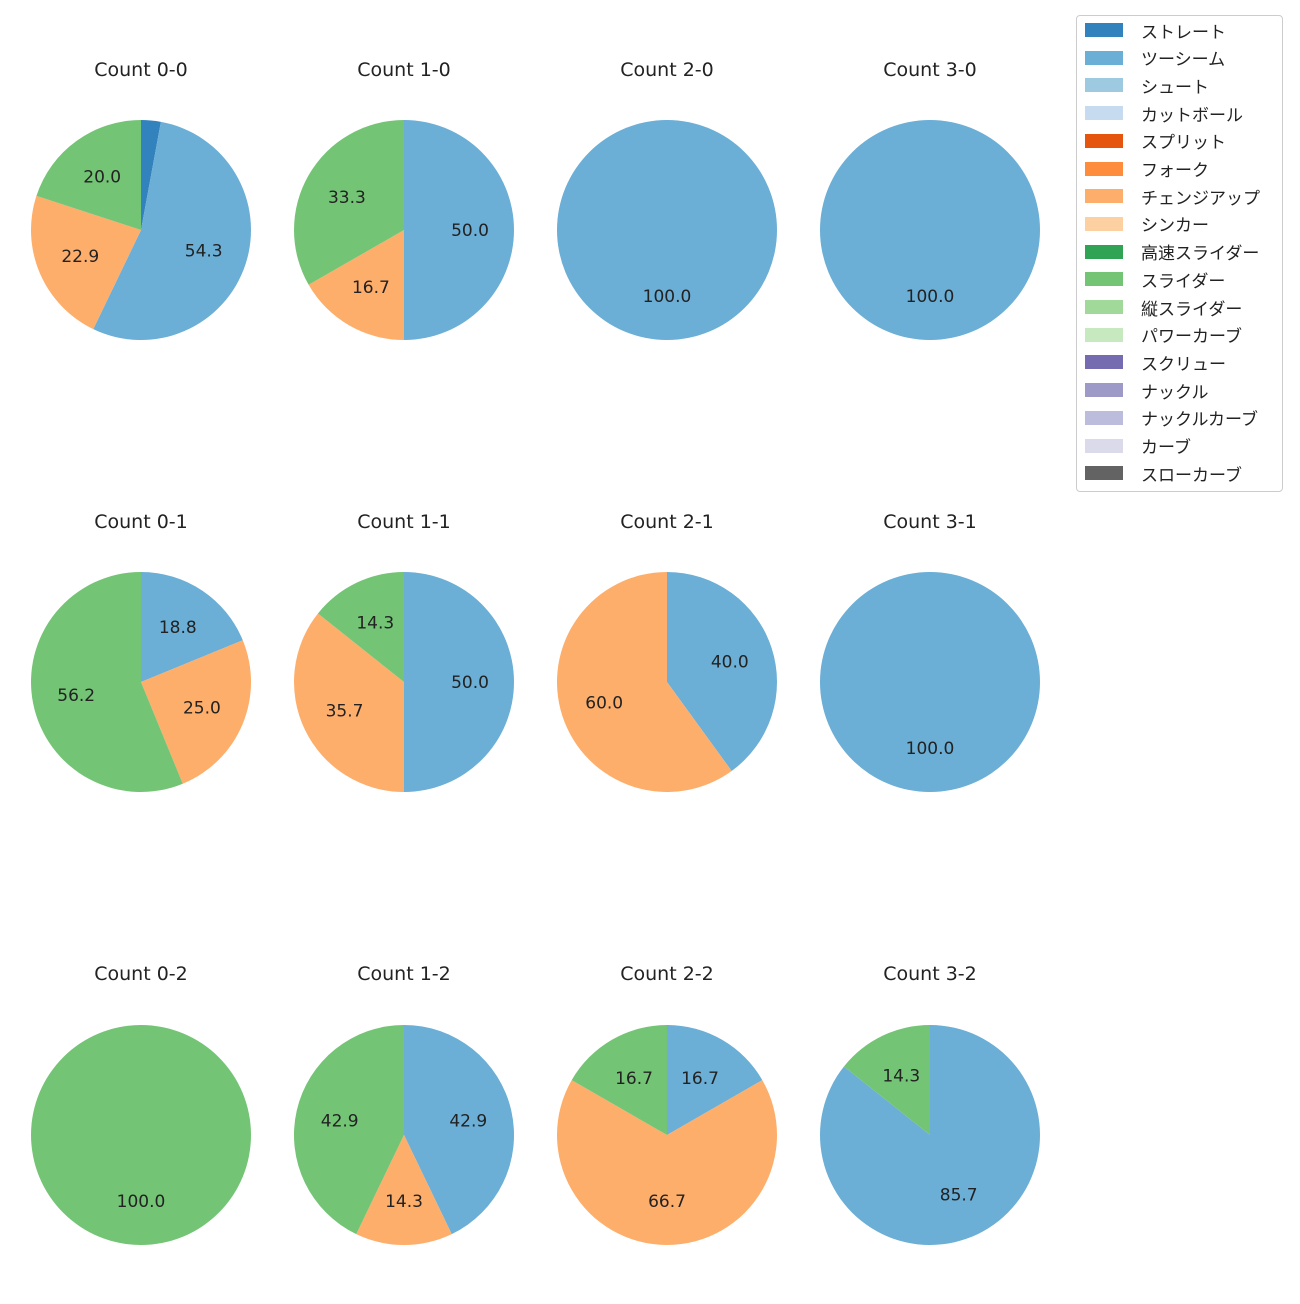  Describe the element at coordinates (141, 1104) in the screenshot. I see `pie-chart: Count 0-2 100.0` at that location.